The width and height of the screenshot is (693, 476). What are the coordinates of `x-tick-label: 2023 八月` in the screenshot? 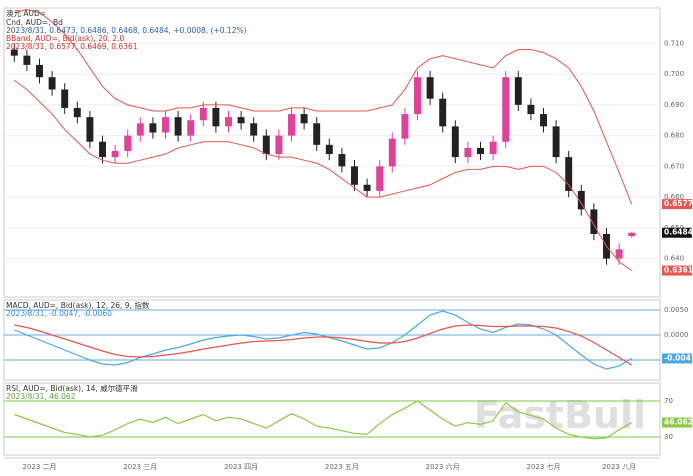 It's located at (619, 467).